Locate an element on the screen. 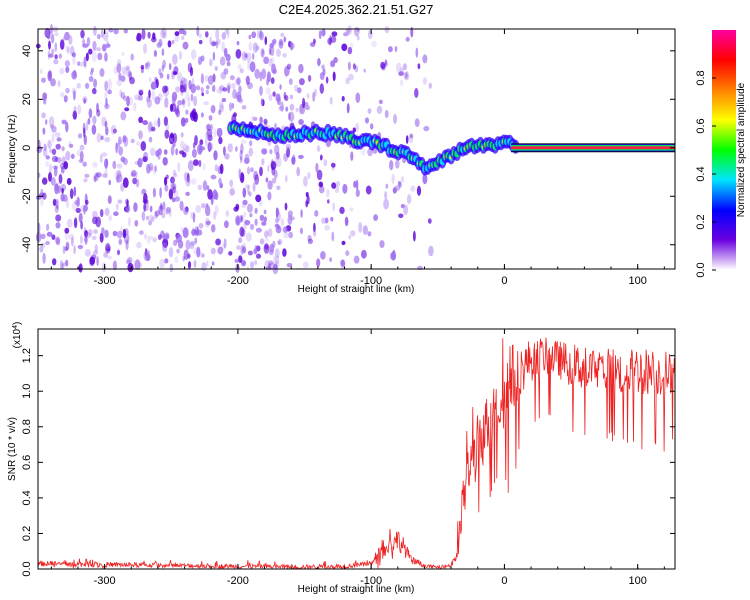  svg-text: -300 is located at coordinates (105, 281).